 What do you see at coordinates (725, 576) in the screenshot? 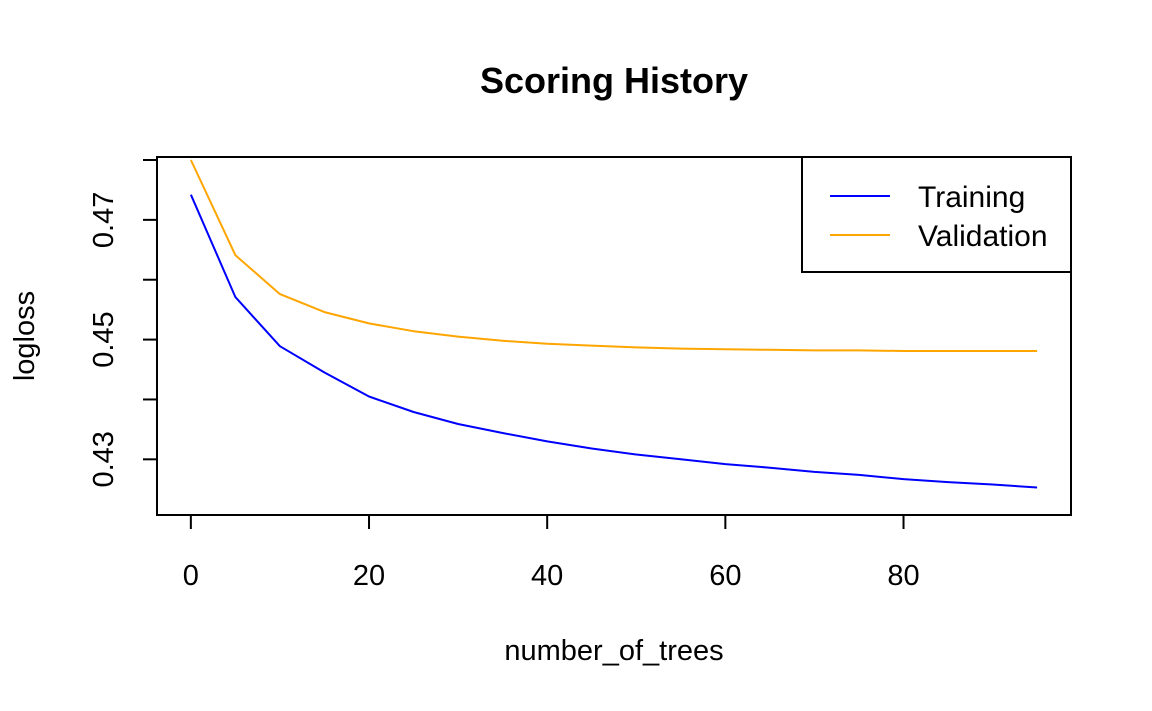
I see `x-tick-label: 60` at bounding box center [725, 576].